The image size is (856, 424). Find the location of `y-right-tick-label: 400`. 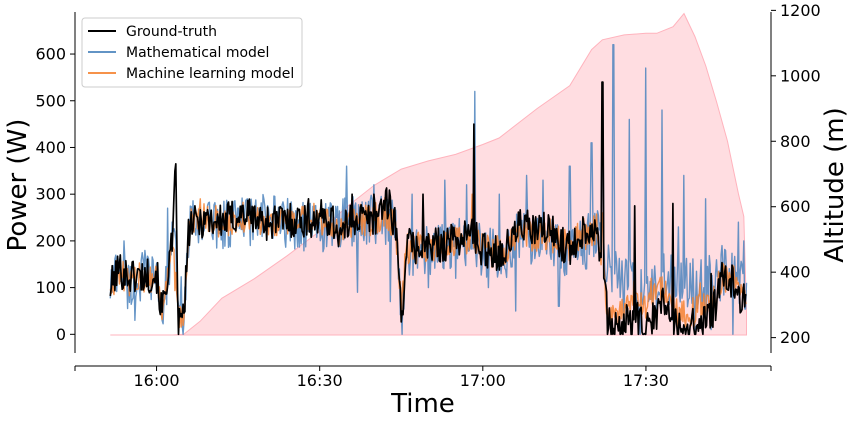

y-right-tick-label: 400 is located at coordinates (795, 272).